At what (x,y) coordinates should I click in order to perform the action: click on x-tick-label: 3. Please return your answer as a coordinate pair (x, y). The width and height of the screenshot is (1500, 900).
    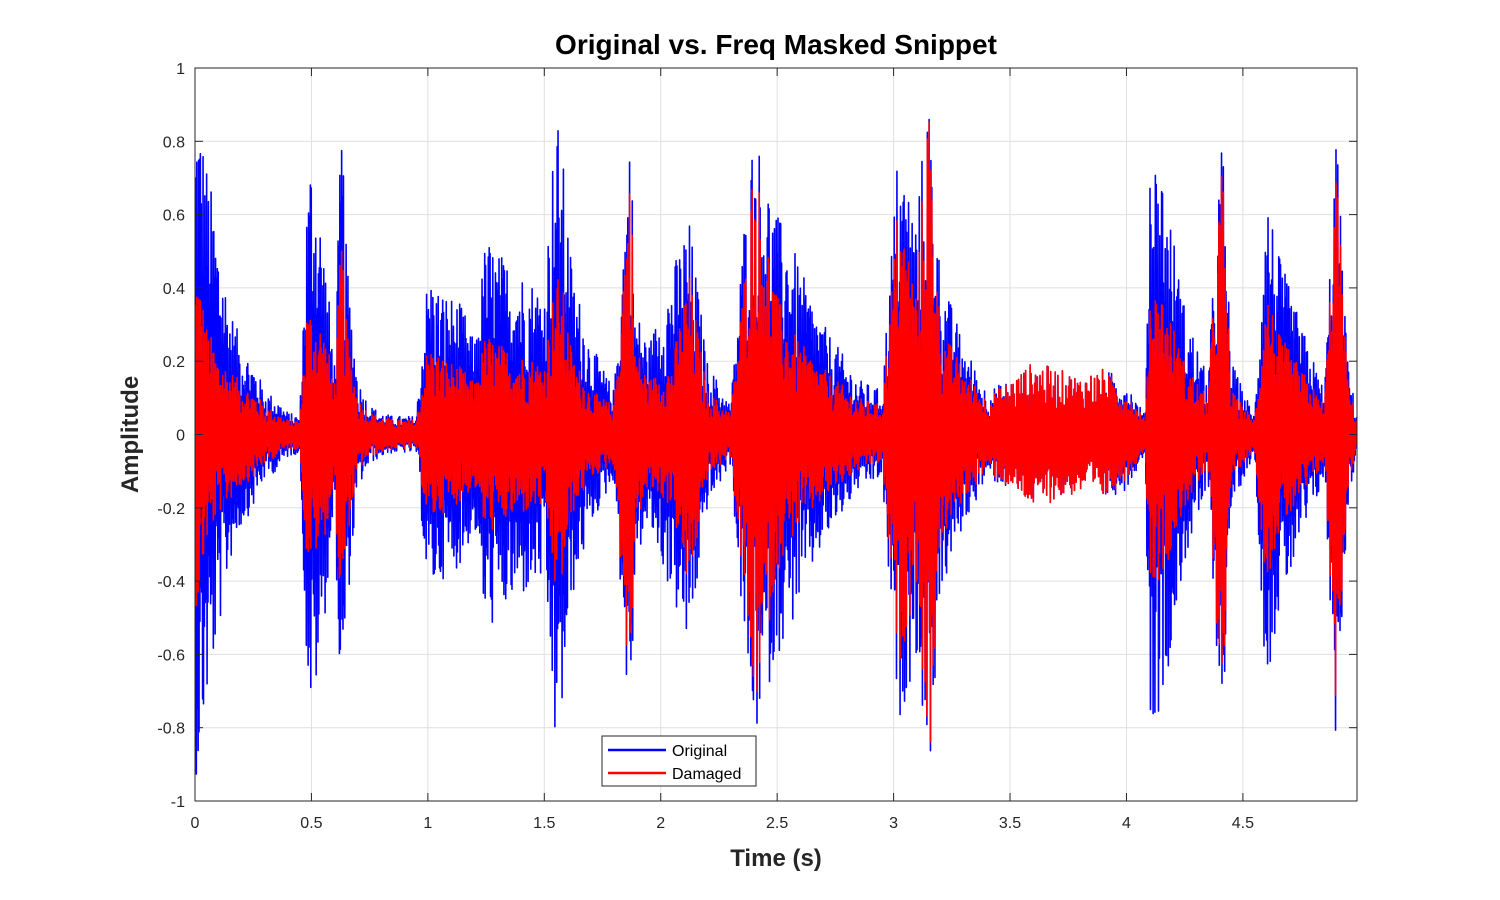
    Looking at the image, I should click on (893, 823).